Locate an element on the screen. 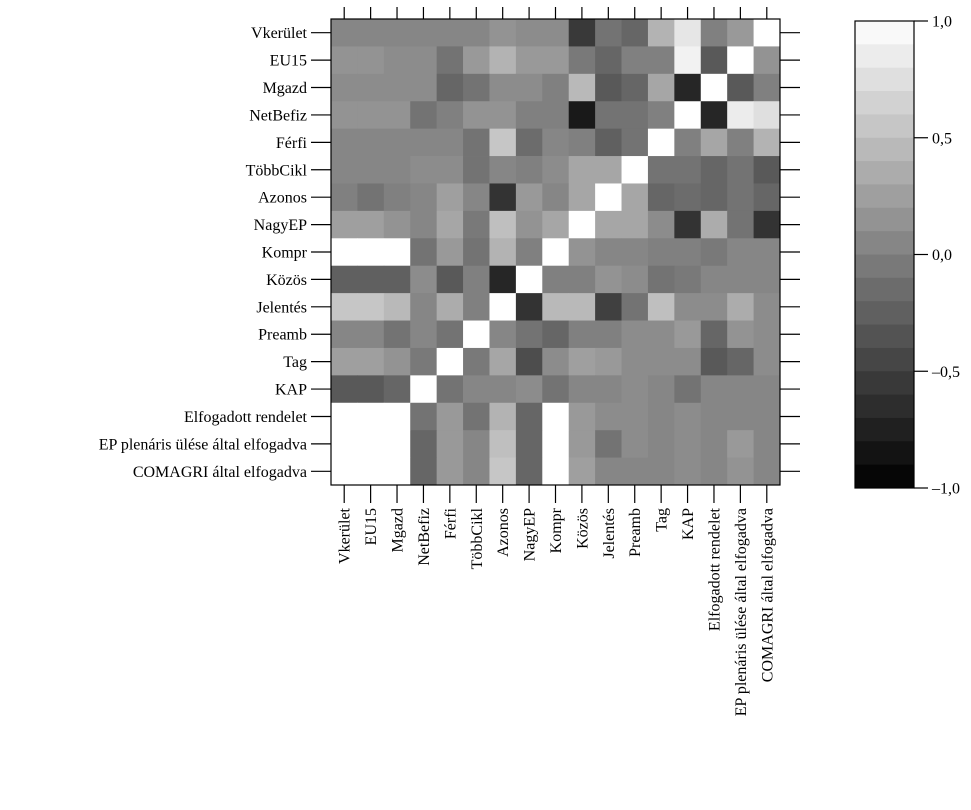  x-tick-label: Férfi is located at coordinates (450, 523).